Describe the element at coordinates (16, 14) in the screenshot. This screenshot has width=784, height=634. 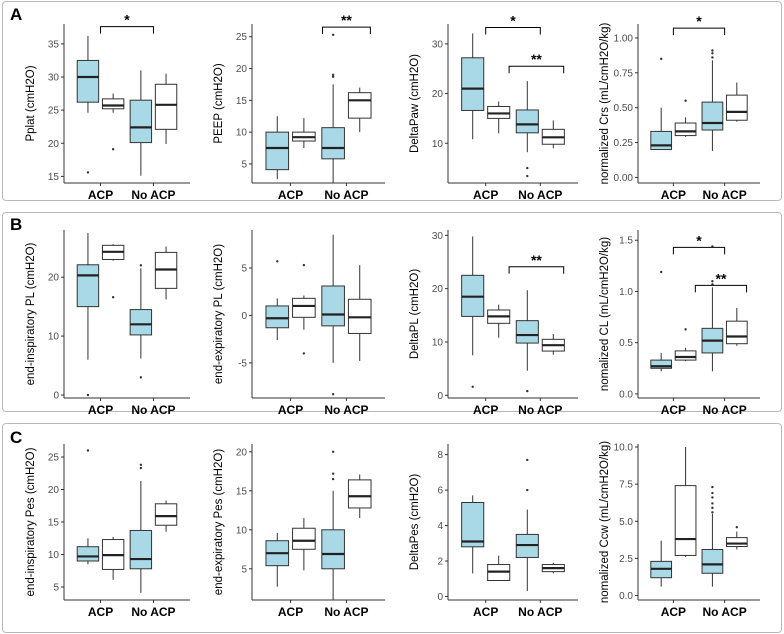
I see `row-label-a: A` at that location.